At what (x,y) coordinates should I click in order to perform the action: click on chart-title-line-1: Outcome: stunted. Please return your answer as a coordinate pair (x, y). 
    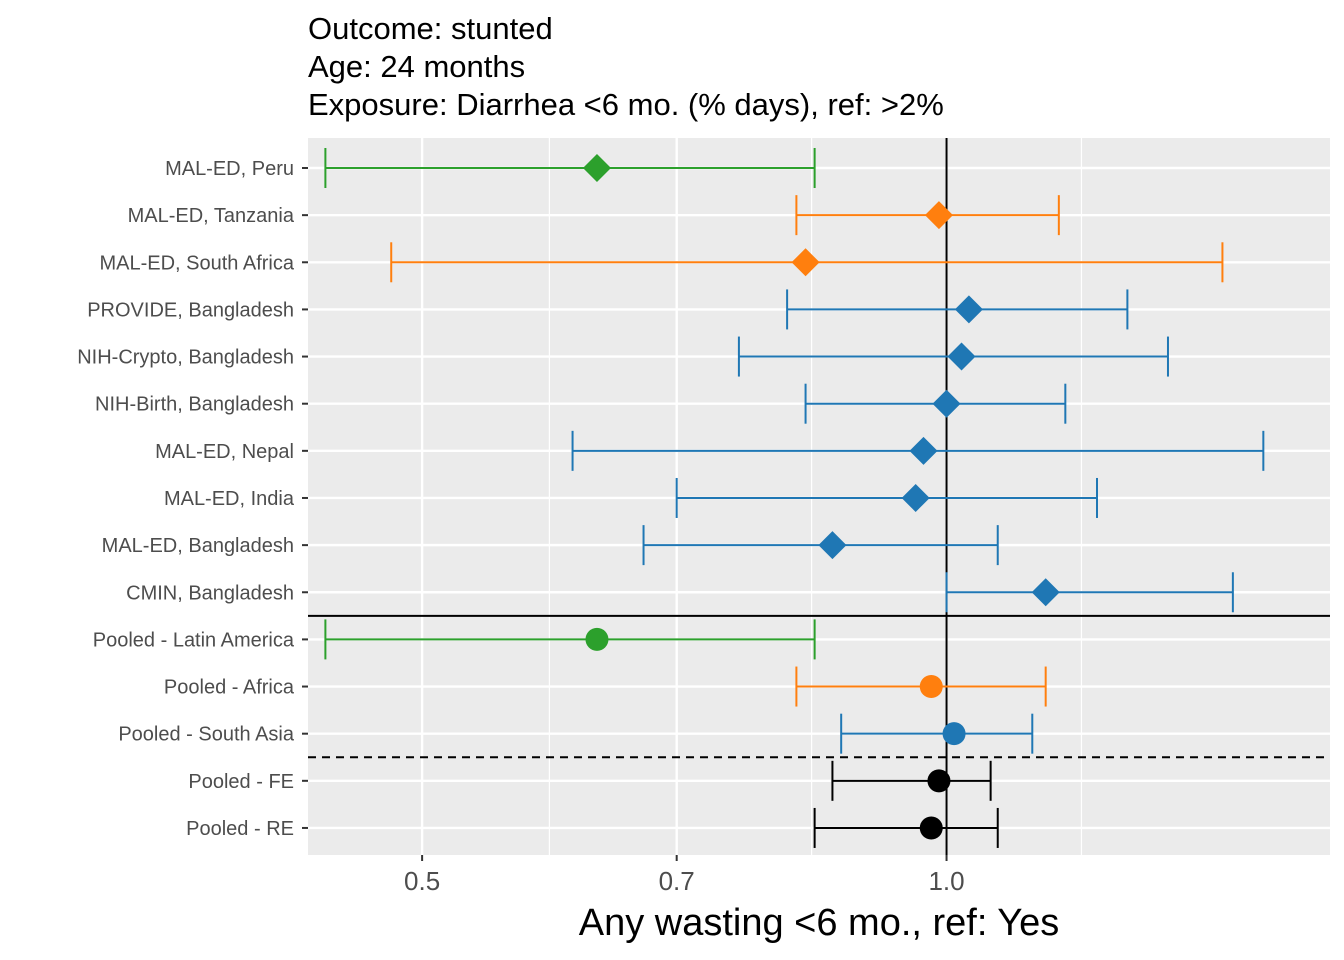
    Looking at the image, I should click on (430, 28).